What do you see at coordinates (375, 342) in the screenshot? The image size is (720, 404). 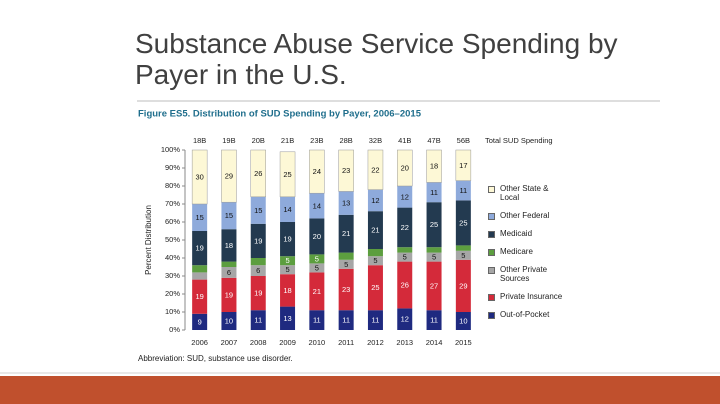 I see `x-tick-label: 2012` at bounding box center [375, 342].